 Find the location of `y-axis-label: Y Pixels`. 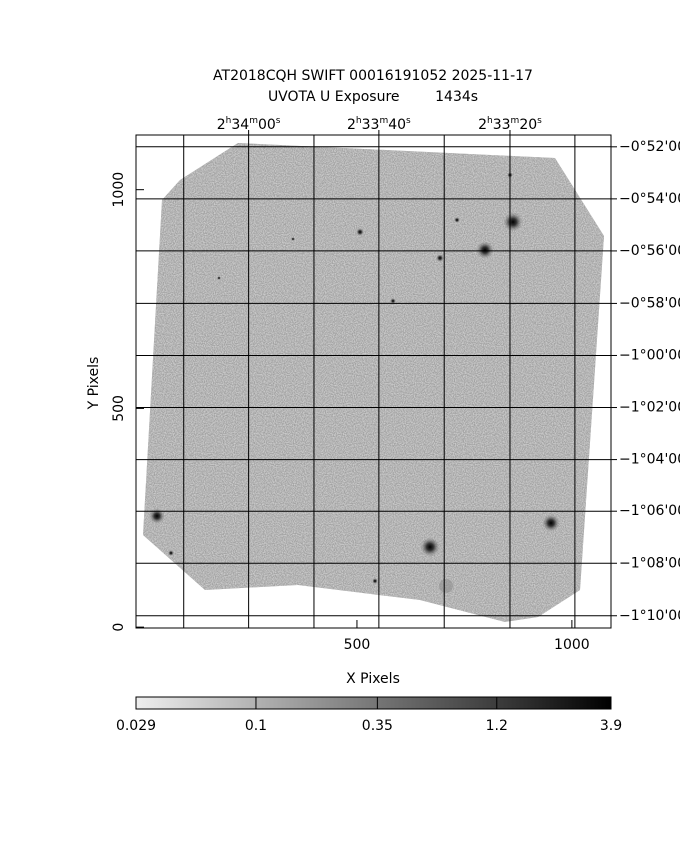

y-axis-label: Y Pixels is located at coordinates (94, 384).